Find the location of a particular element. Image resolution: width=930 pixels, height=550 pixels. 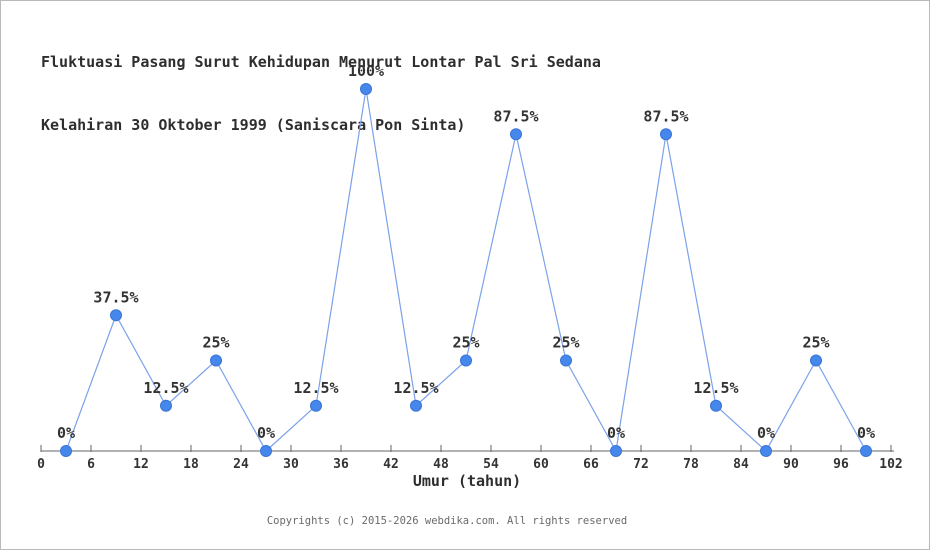

x-axis-tick-label: 66 is located at coordinates (591, 464).